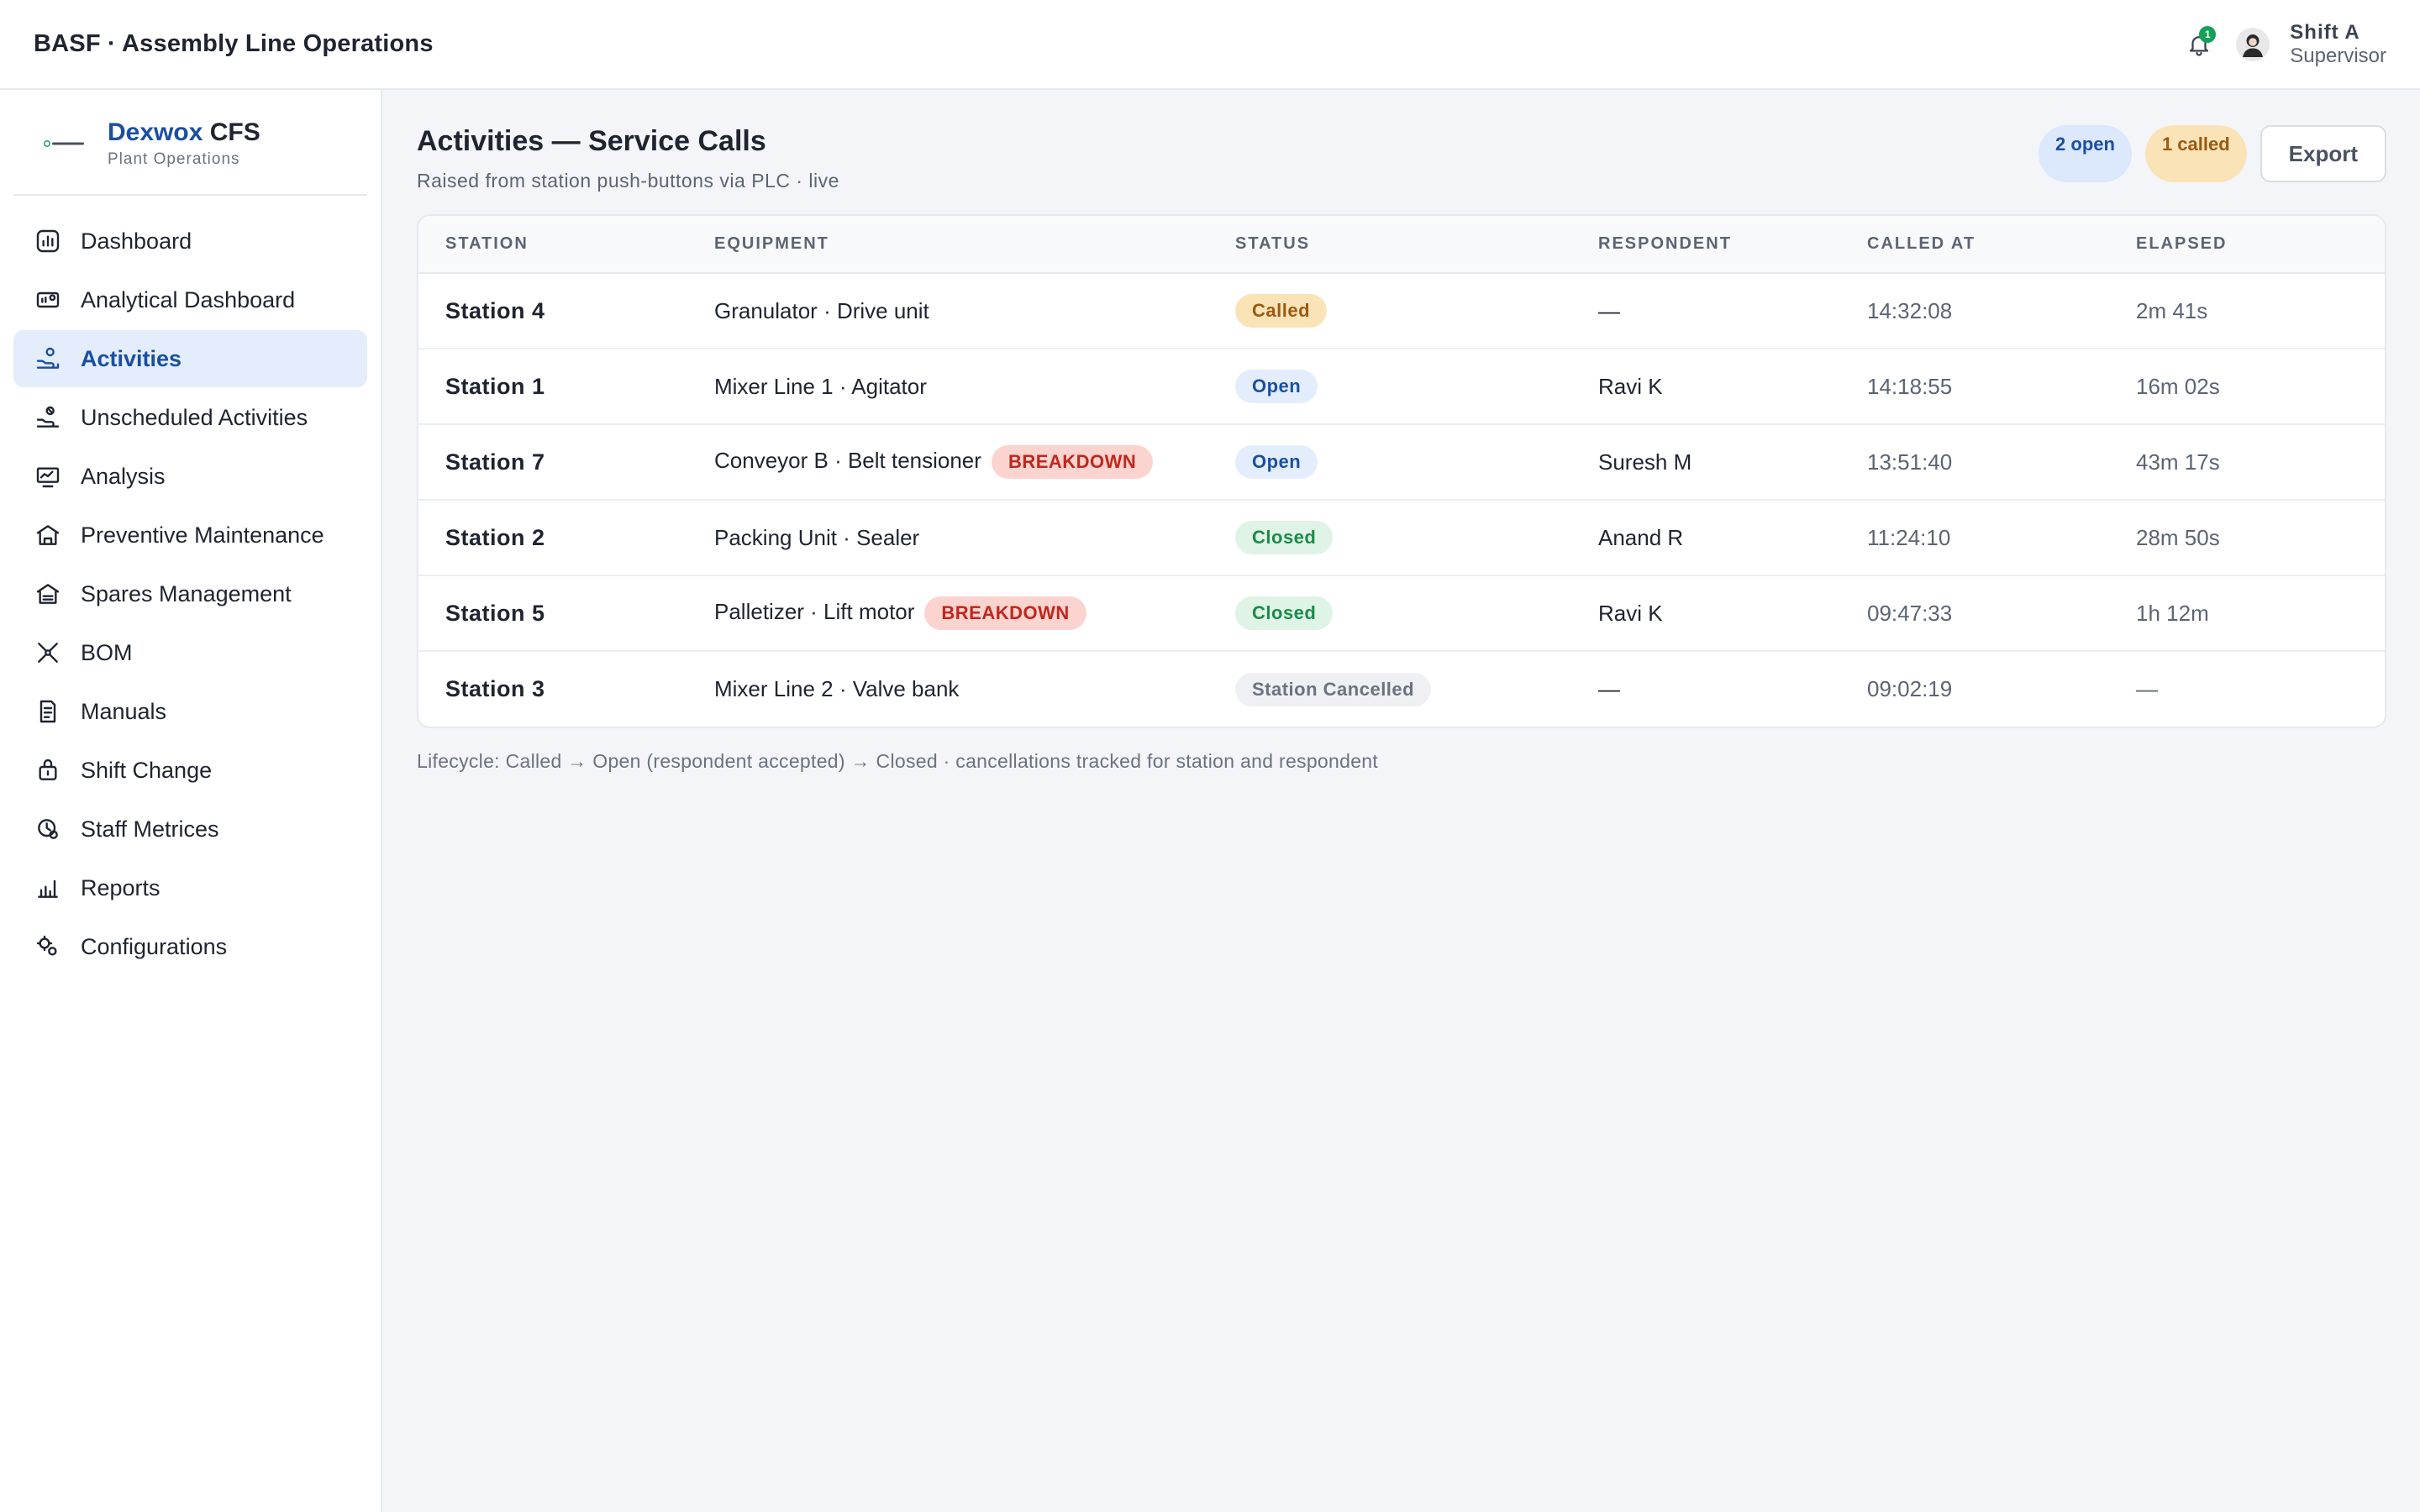  Describe the element at coordinates (187, 593) in the screenshot. I see `sidebar-item-label: Spares Management` at that location.